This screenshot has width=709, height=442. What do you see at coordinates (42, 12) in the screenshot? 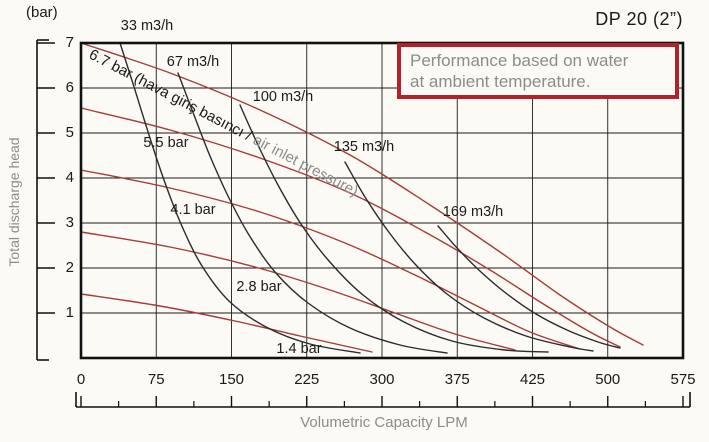
I see `bar-unit-label: (bar)` at bounding box center [42, 12].